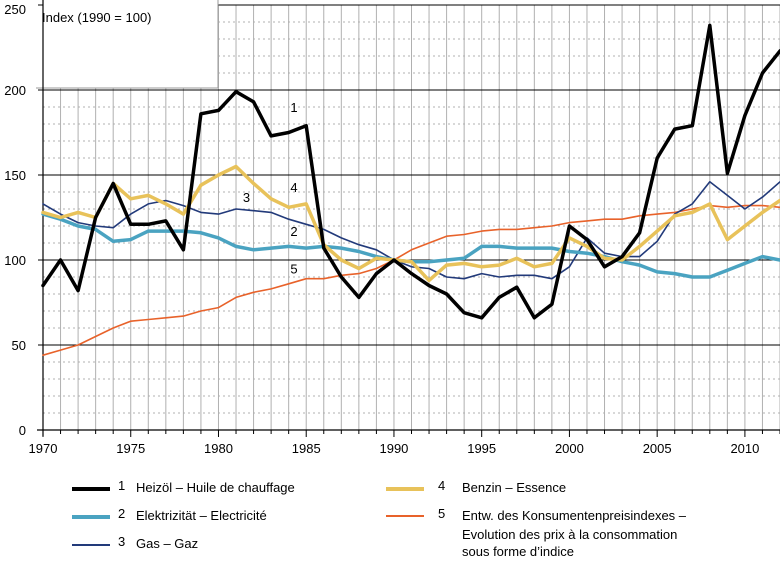  What do you see at coordinates (442, 485) in the screenshot?
I see `legend-number-4: 4` at bounding box center [442, 485].